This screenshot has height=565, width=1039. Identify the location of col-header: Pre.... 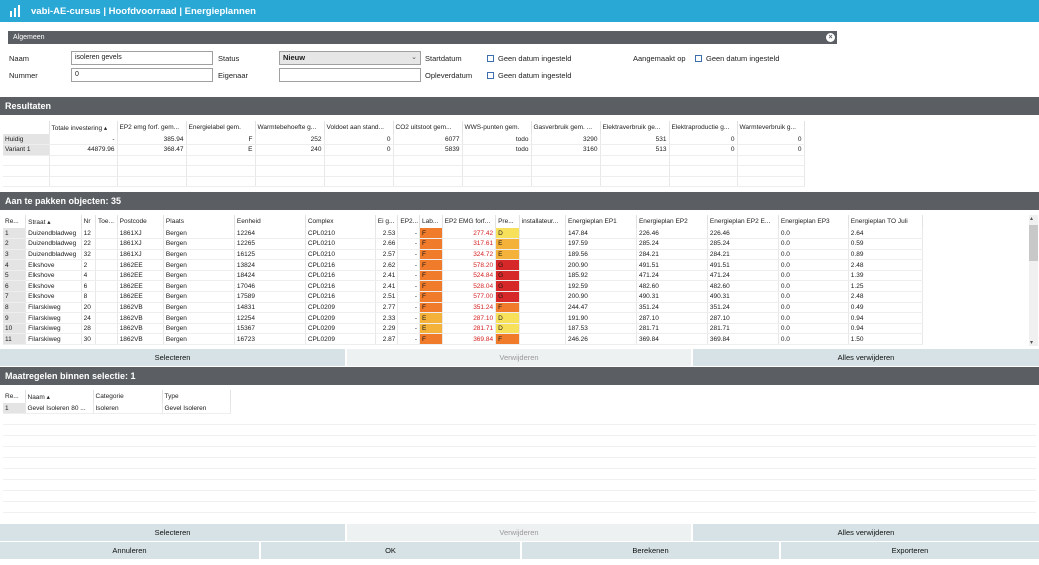
(507, 221).